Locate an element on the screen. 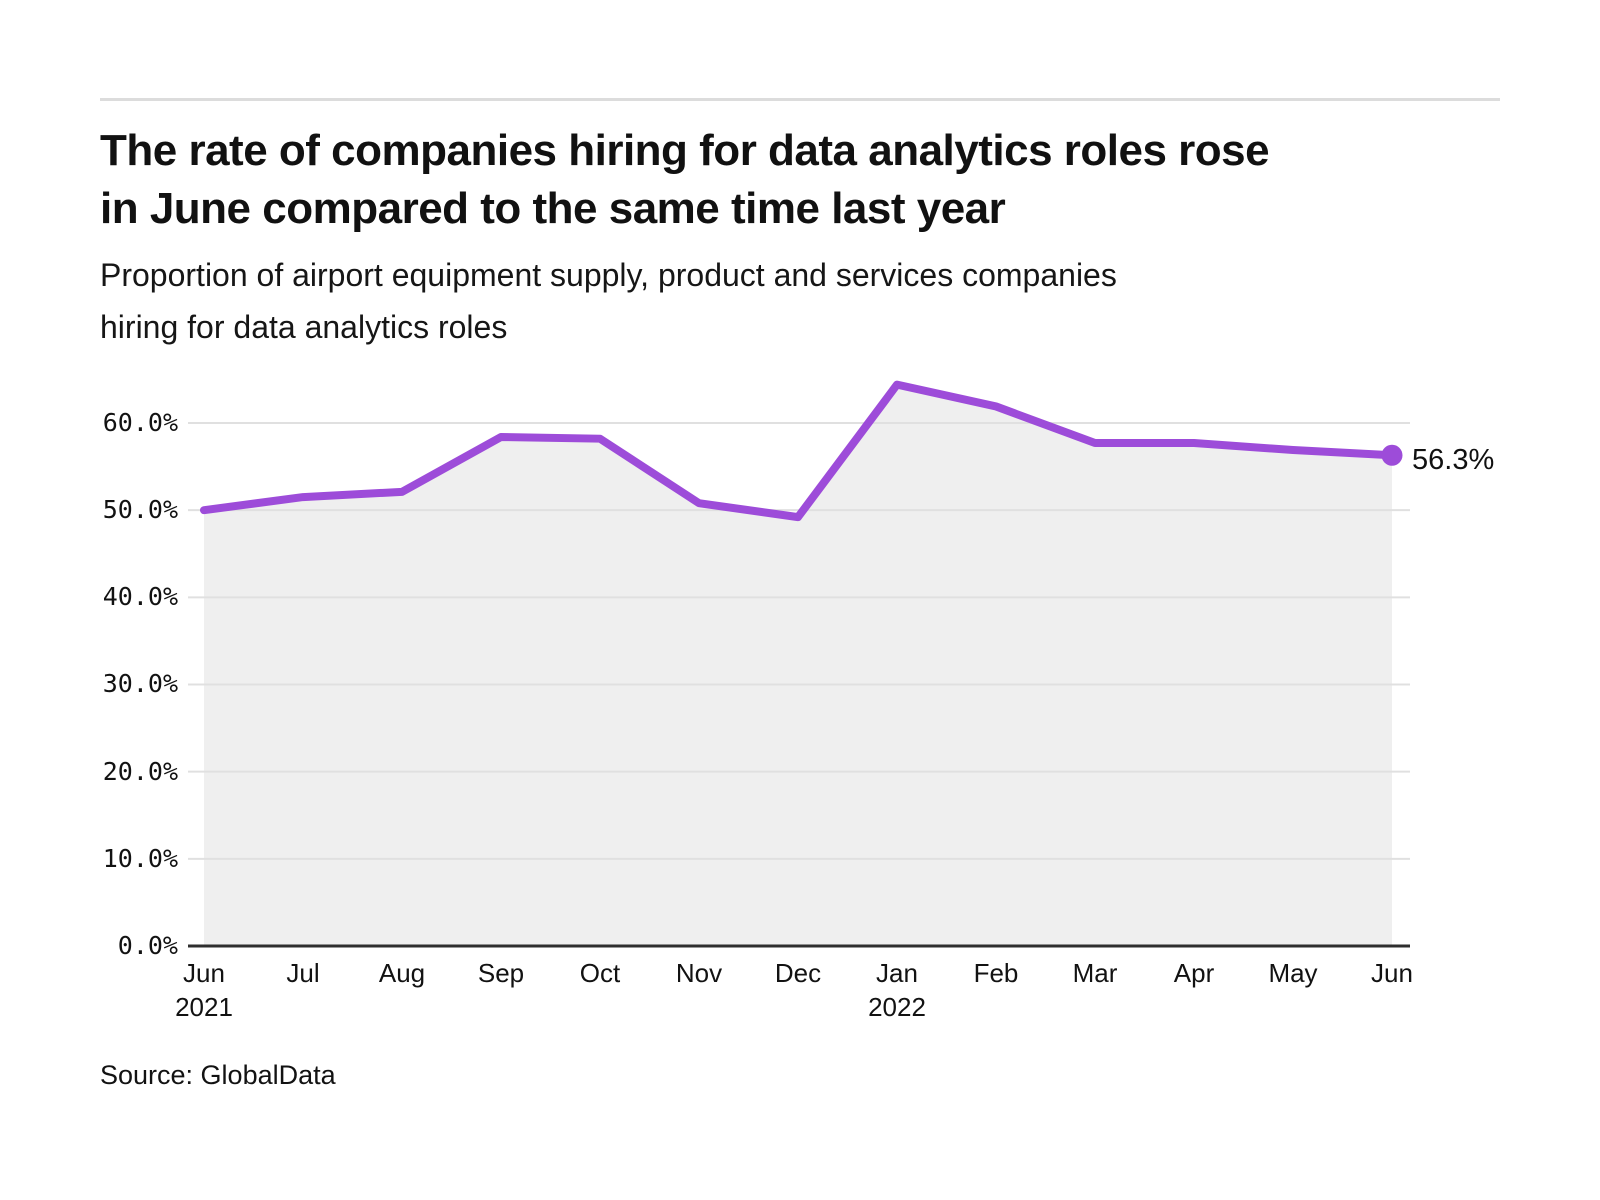 This screenshot has width=1600, height=1200. y-axis-tick-label: 50.0% is located at coordinates (140, 510).